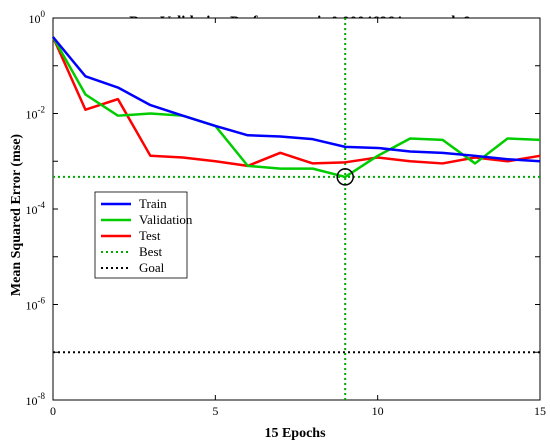 The image size is (550, 444). What do you see at coordinates (37, 17) in the screenshot?
I see `y-tick-label: 10⁰` at bounding box center [37, 17].